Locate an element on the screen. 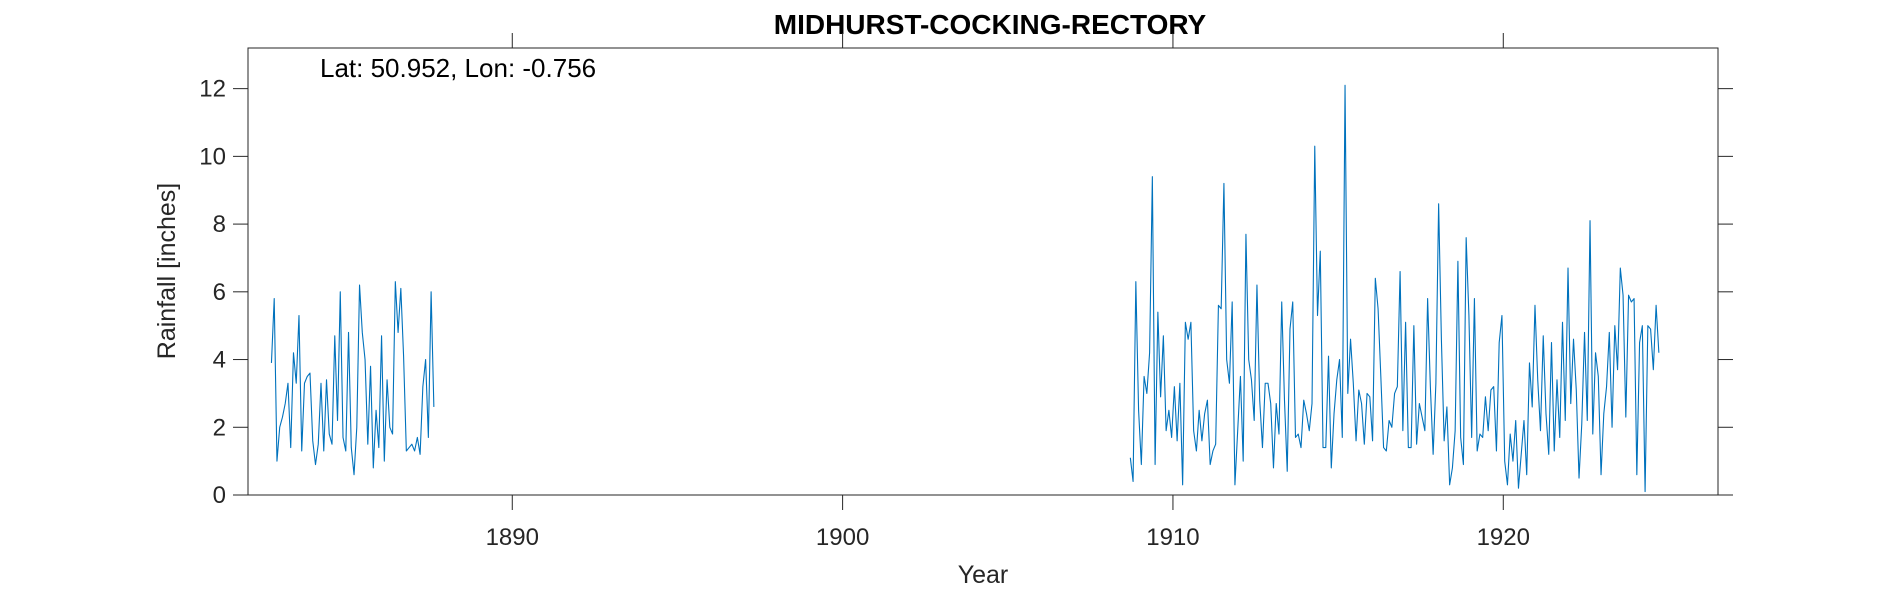  y-tick-label: 2 is located at coordinates (219, 427).